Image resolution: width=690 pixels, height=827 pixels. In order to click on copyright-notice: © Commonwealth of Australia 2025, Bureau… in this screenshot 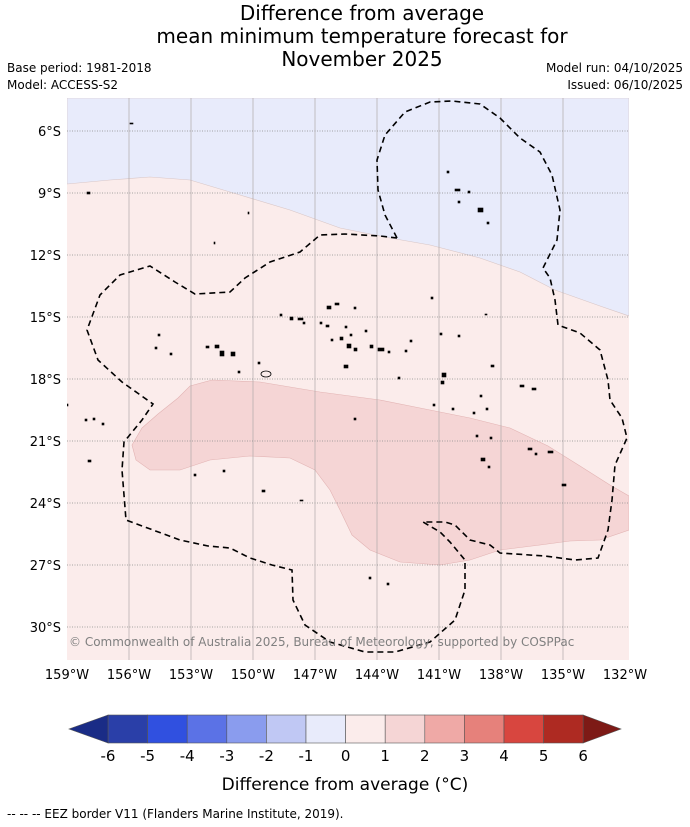, I will do `click(321, 642)`.